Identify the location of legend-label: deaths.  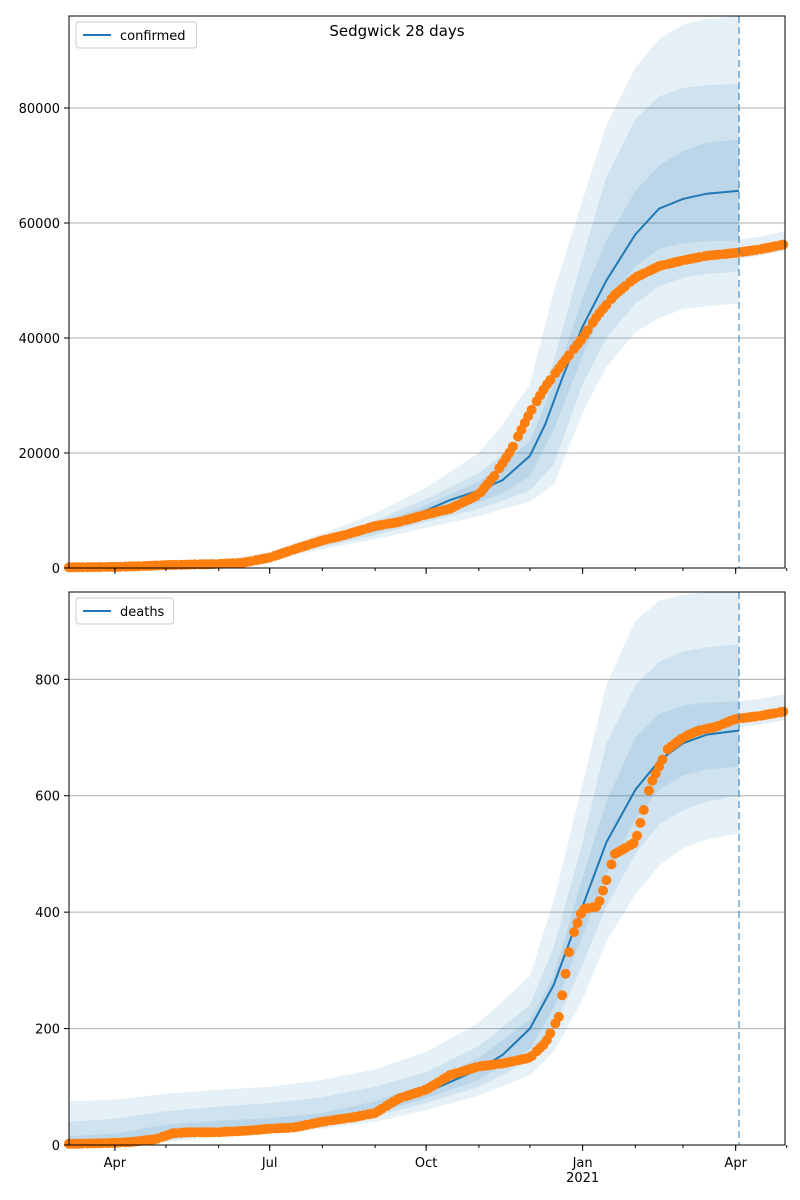
(142, 612).